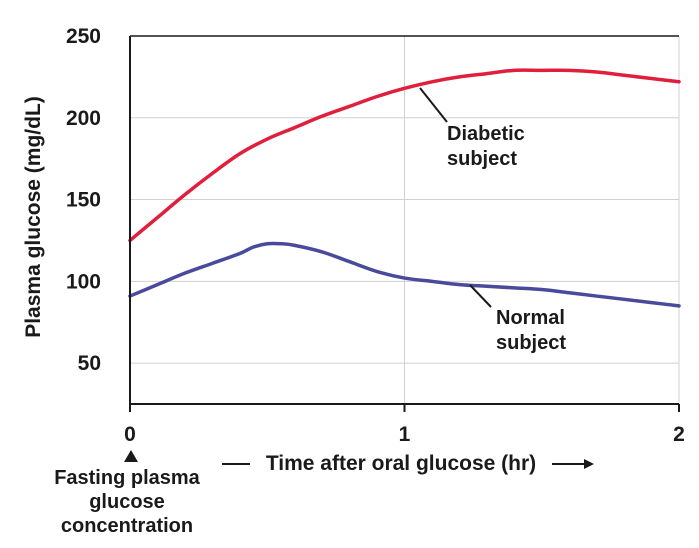  Describe the element at coordinates (33, 217) in the screenshot. I see `y-axis-title: Plasma glucose (mg/dL)` at that location.